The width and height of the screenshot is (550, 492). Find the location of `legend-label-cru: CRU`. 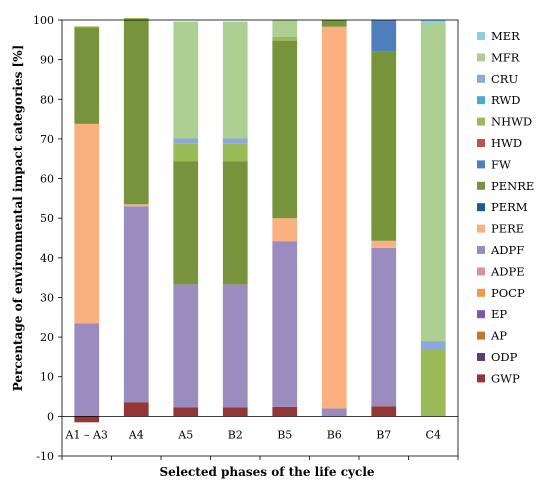

legend-label-cru: CRU is located at coordinates (504, 79).